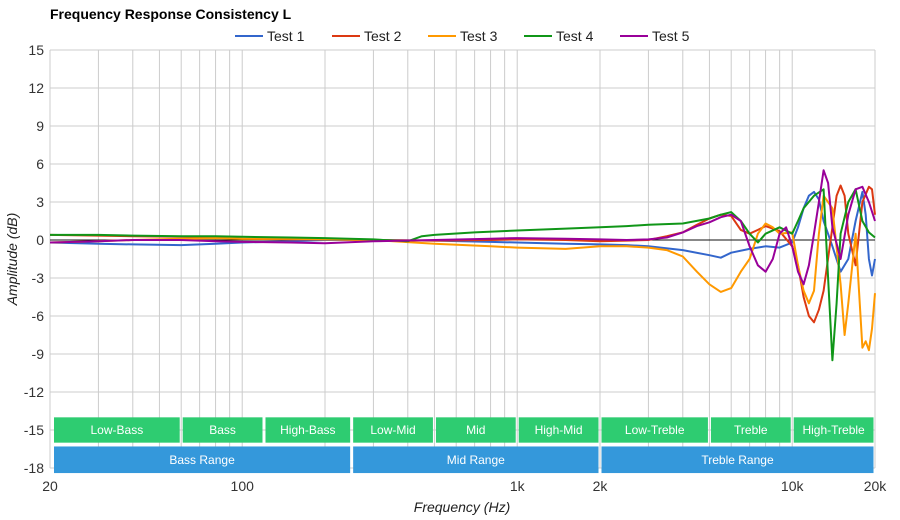 The height and width of the screenshot is (520, 900). Describe the element at coordinates (12, 260) in the screenshot. I see `y-axis-title: Amplitude (dB)` at that location.